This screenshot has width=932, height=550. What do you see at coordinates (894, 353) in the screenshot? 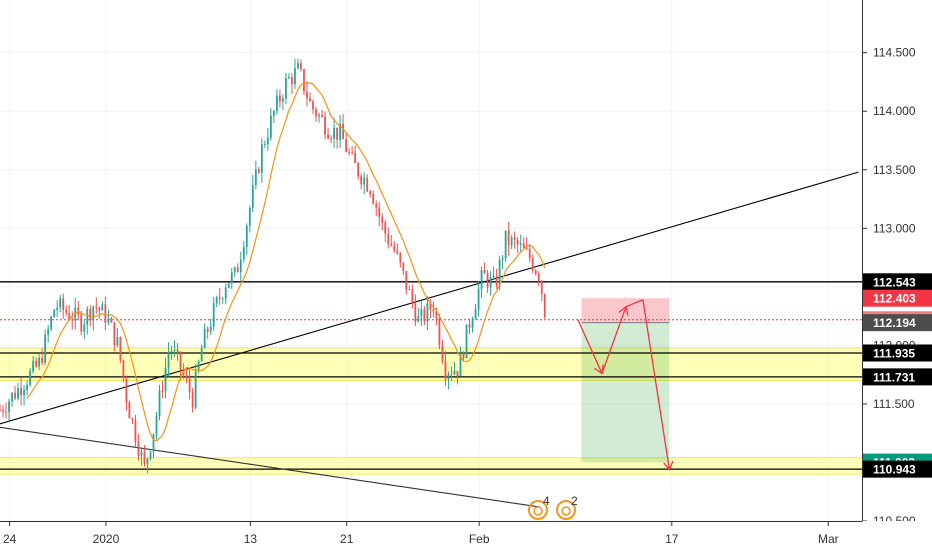
I see `price-badge-label: 111.935` at bounding box center [894, 353].